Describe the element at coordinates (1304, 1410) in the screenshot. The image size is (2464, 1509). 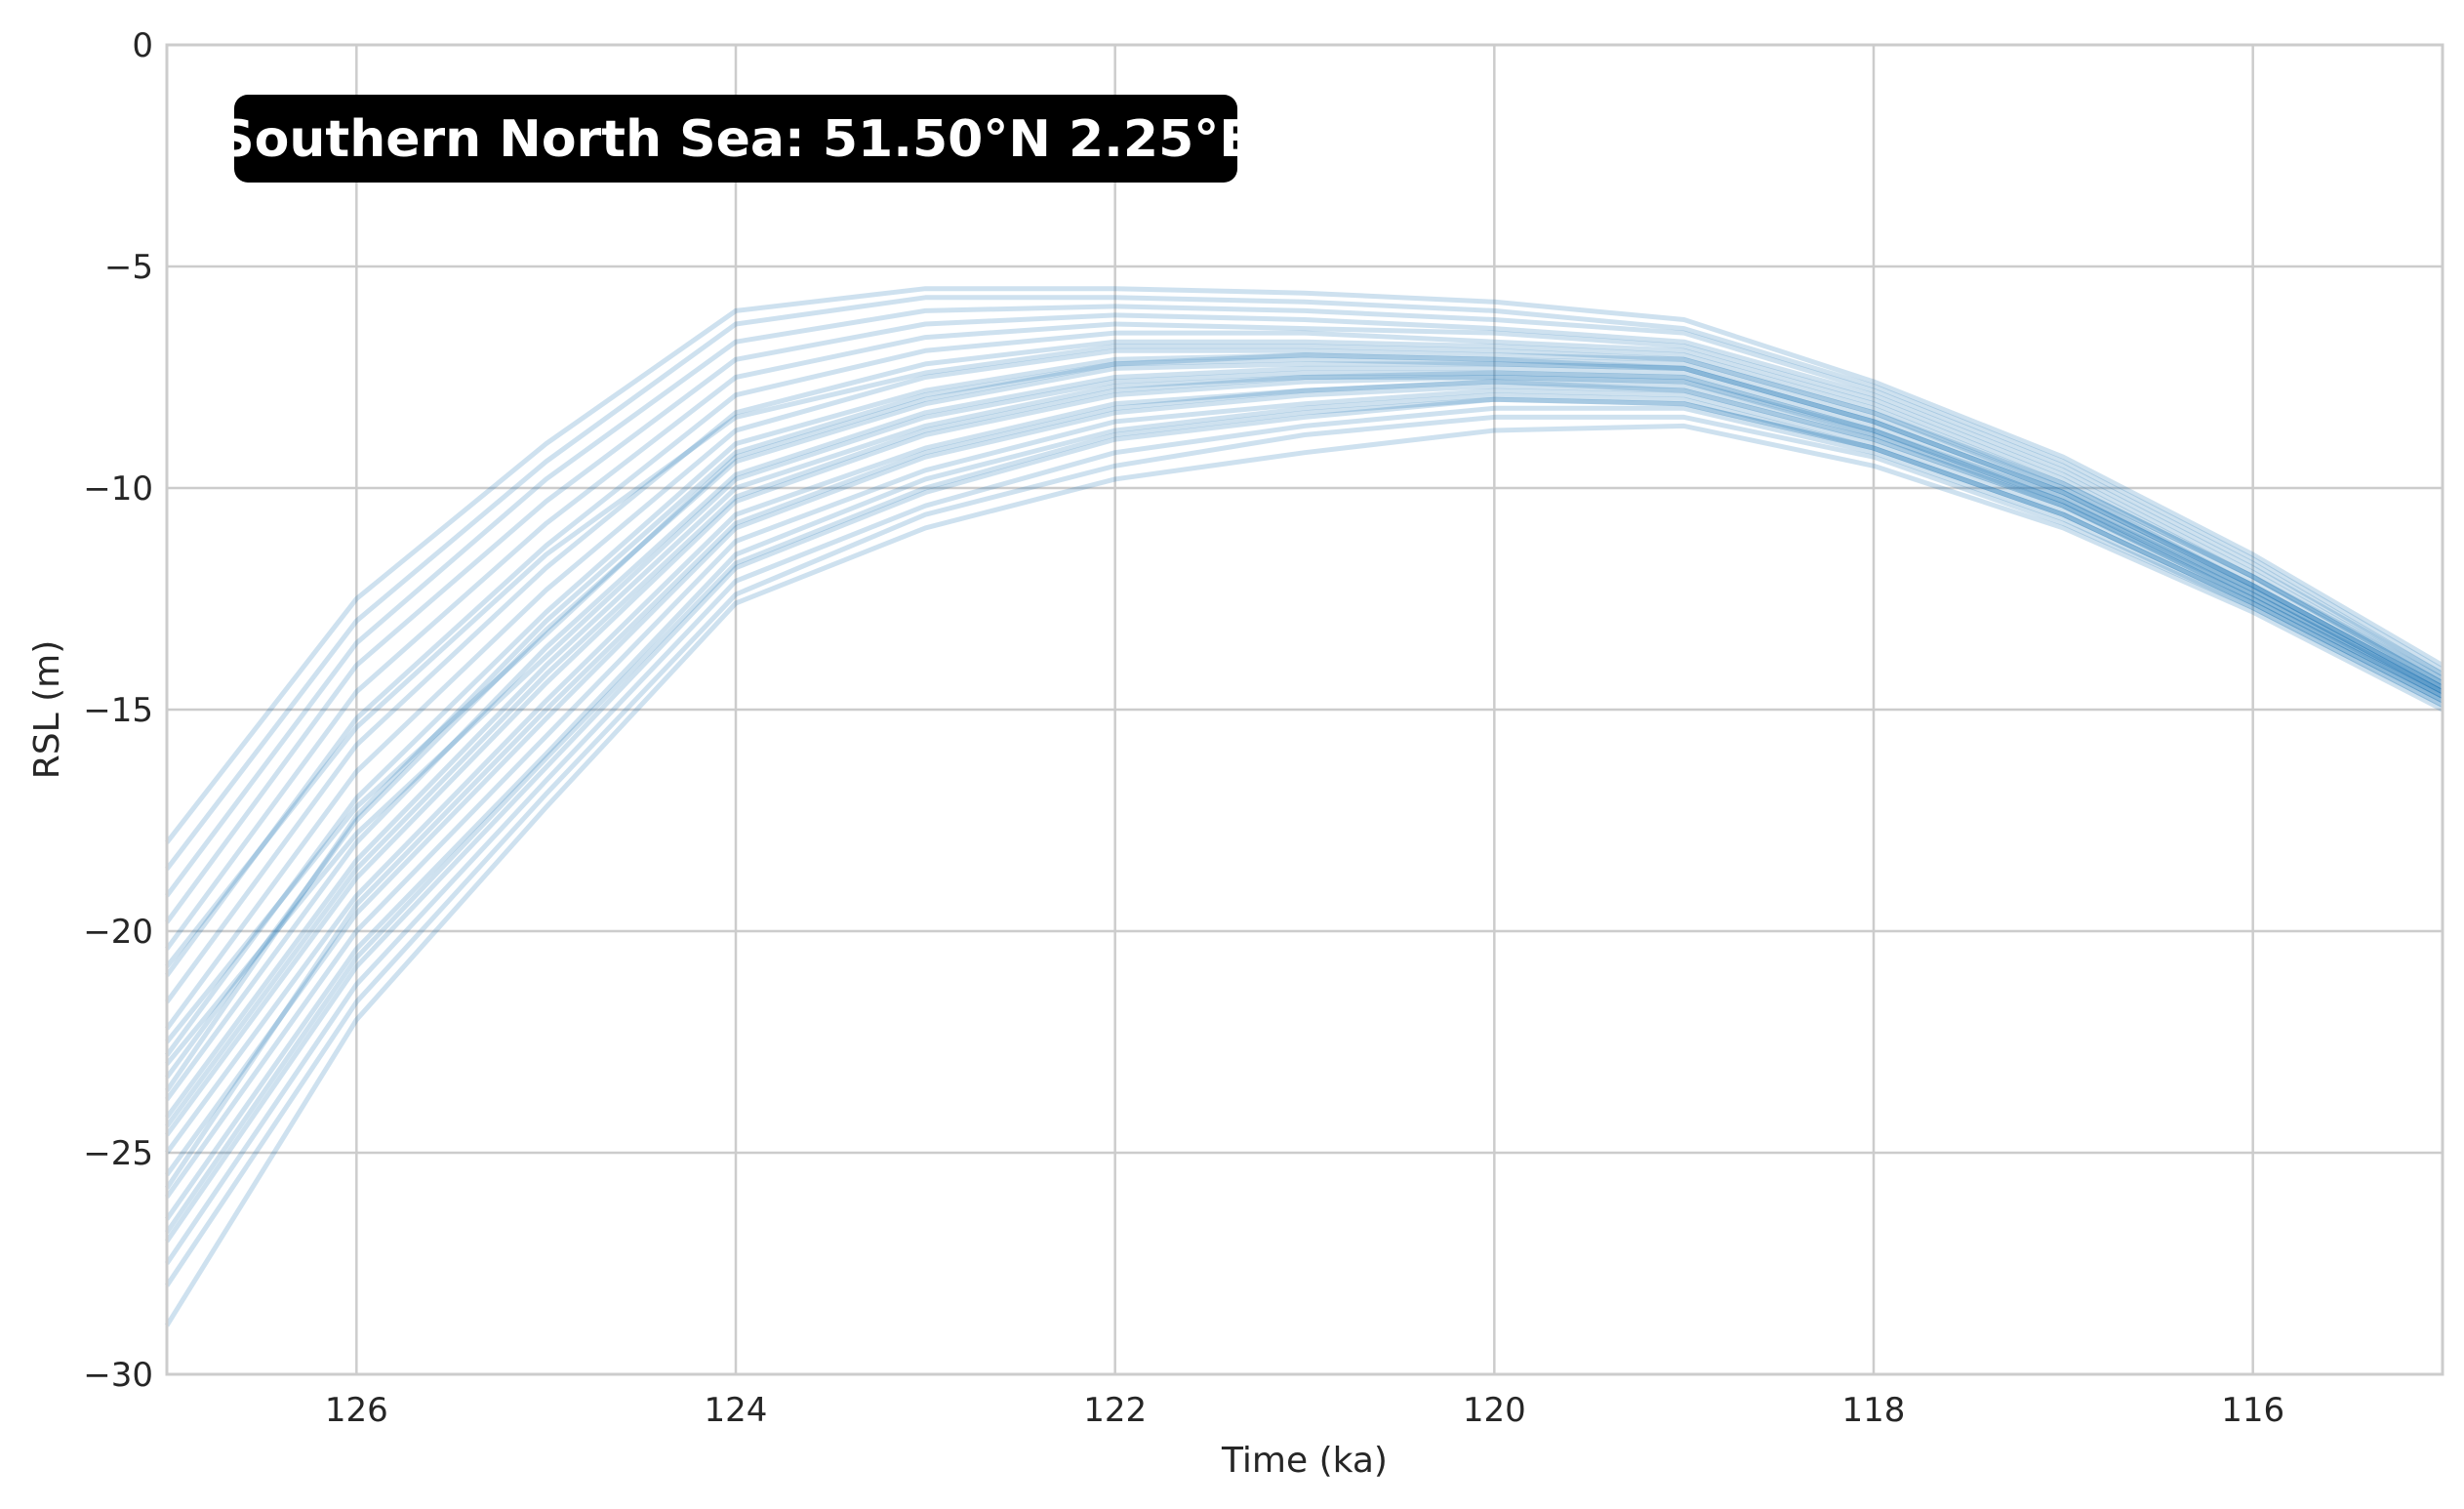
I see `x-tick-labels: 126 124 122 120 118 116` at that location.